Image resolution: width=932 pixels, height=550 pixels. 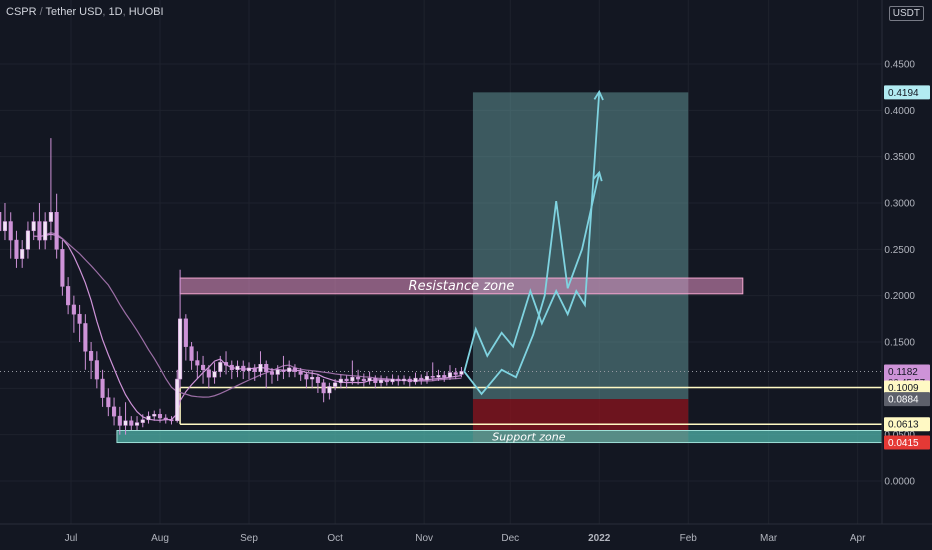 I want to click on price-label-target, so click(x=907, y=92).